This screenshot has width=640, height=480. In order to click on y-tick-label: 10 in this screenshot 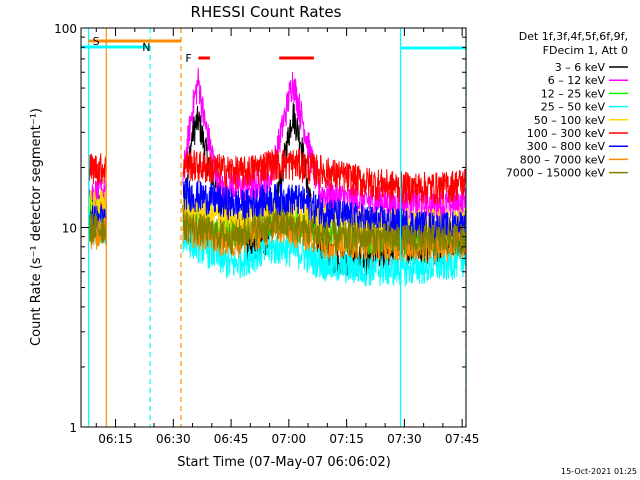, I will do `click(69, 229)`.